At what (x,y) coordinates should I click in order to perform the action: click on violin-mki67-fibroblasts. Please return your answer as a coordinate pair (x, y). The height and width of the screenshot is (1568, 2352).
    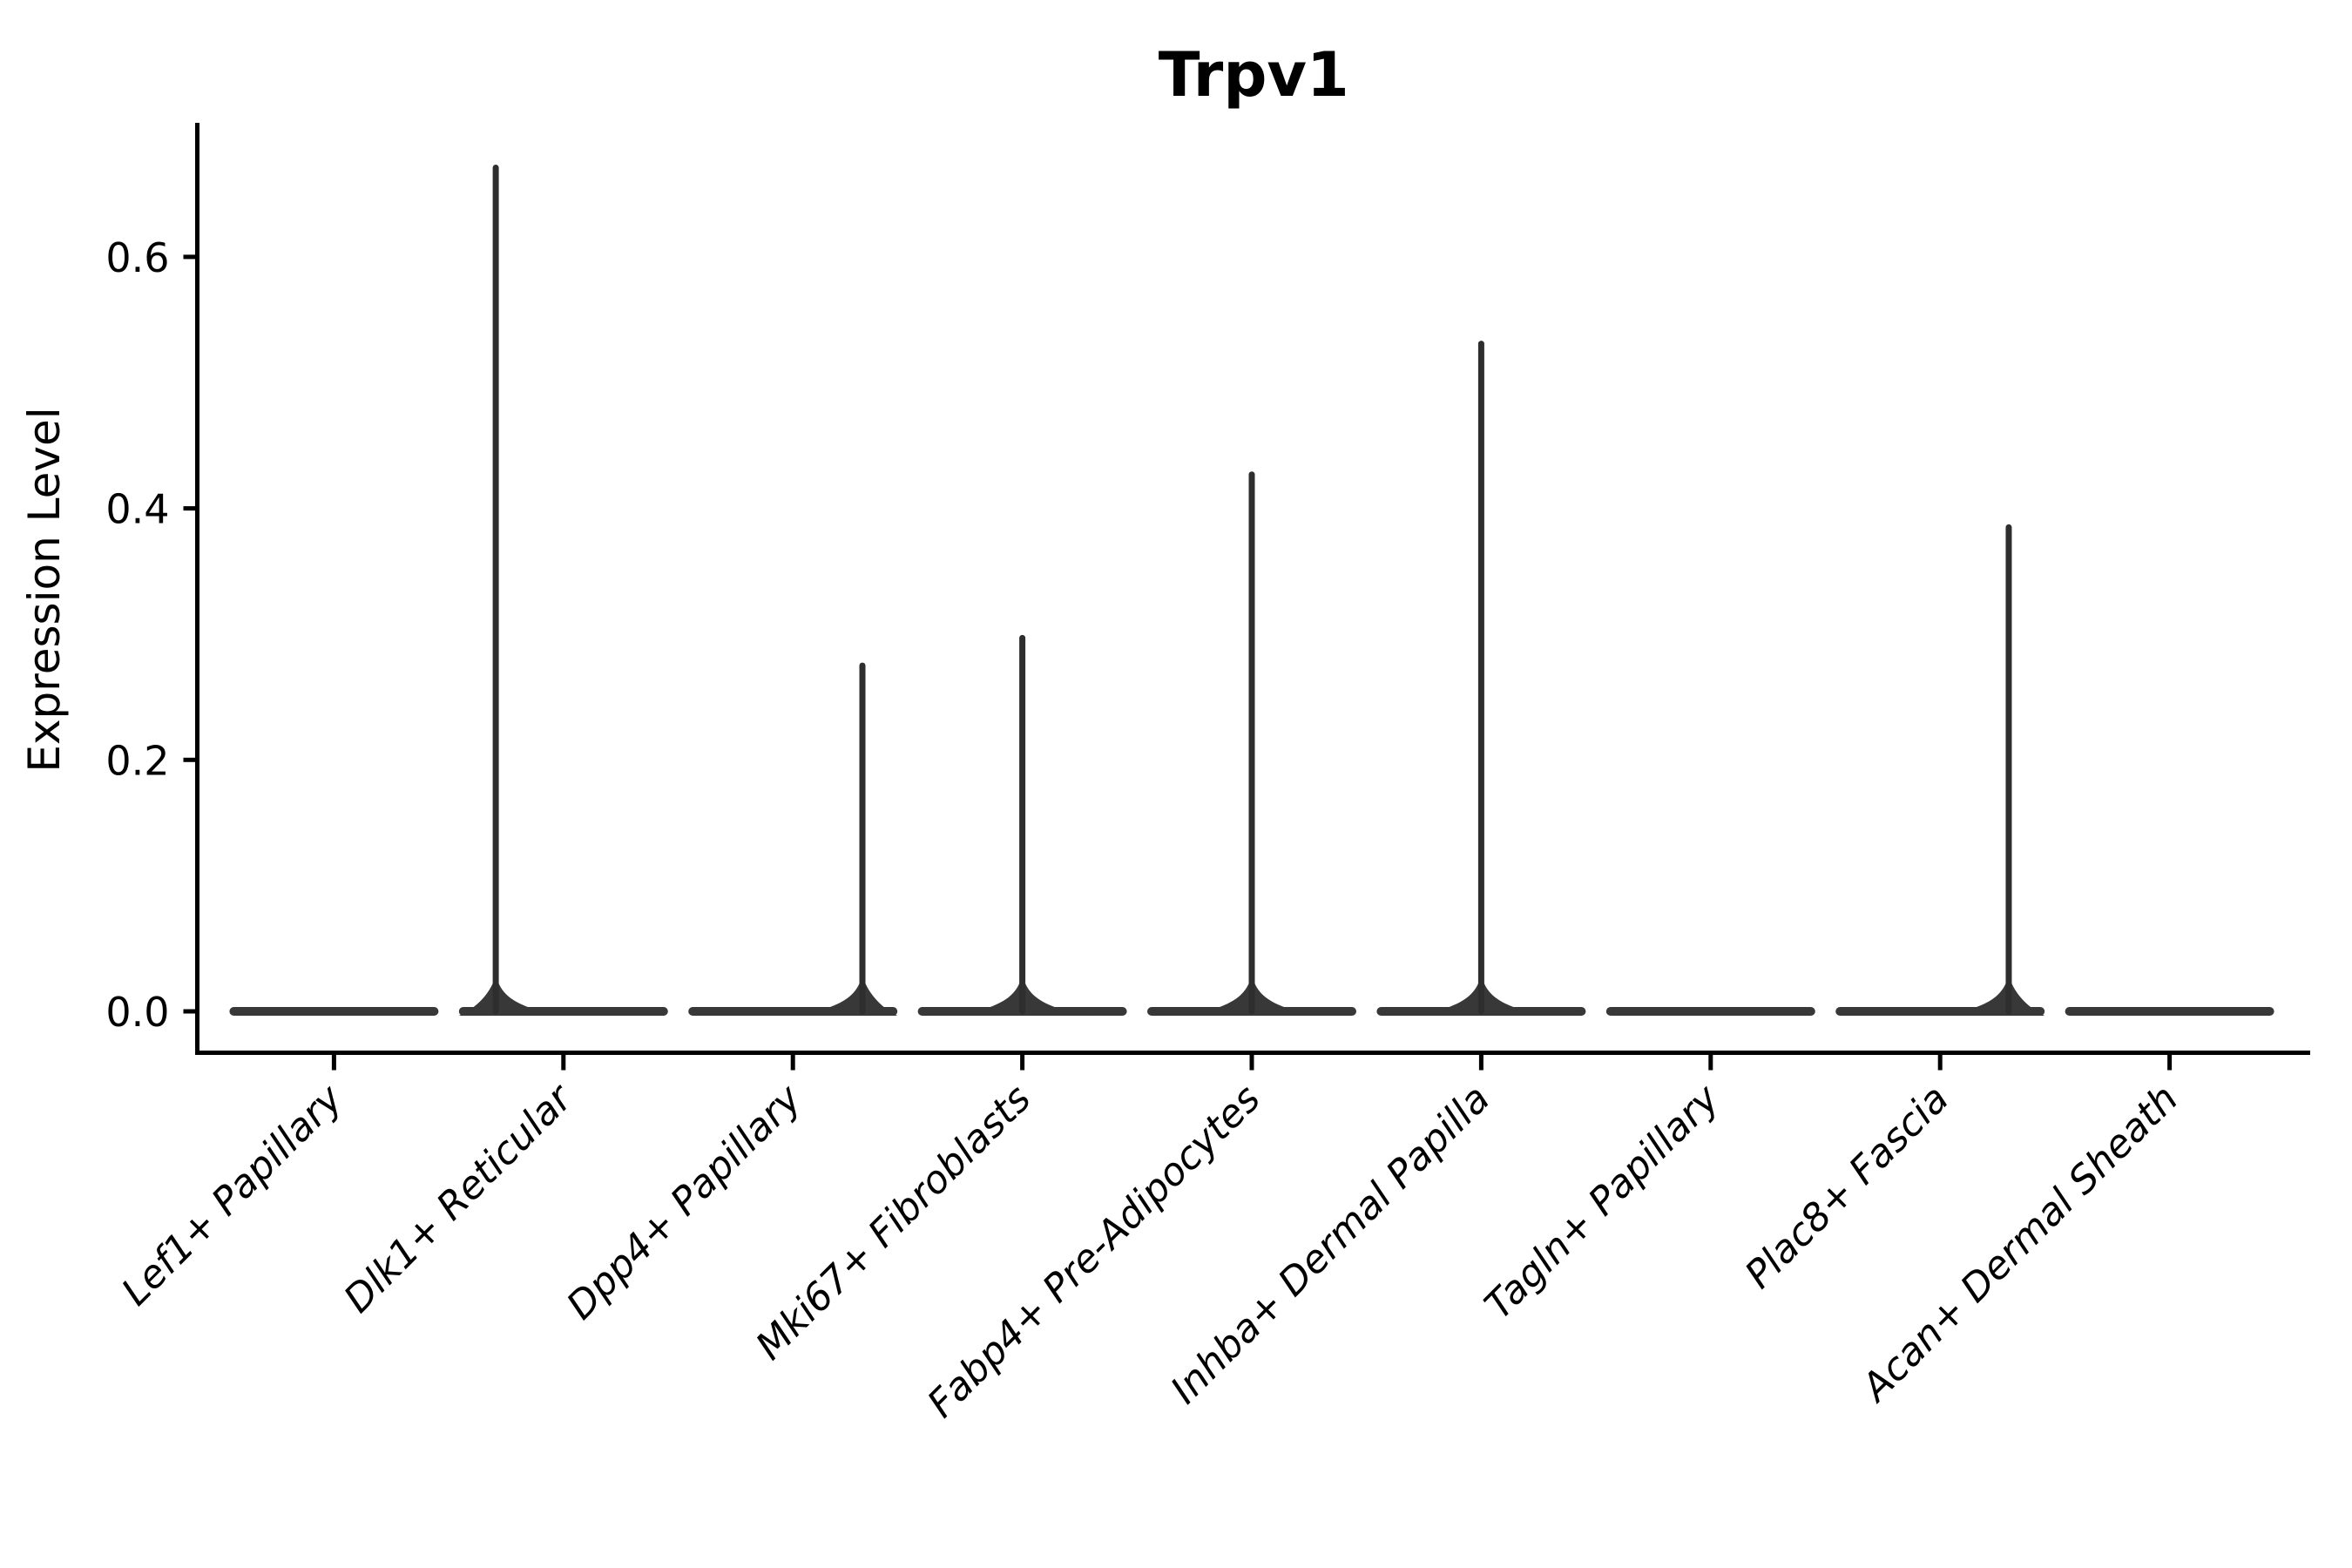
    Looking at the image, I should click on (1022, 825).